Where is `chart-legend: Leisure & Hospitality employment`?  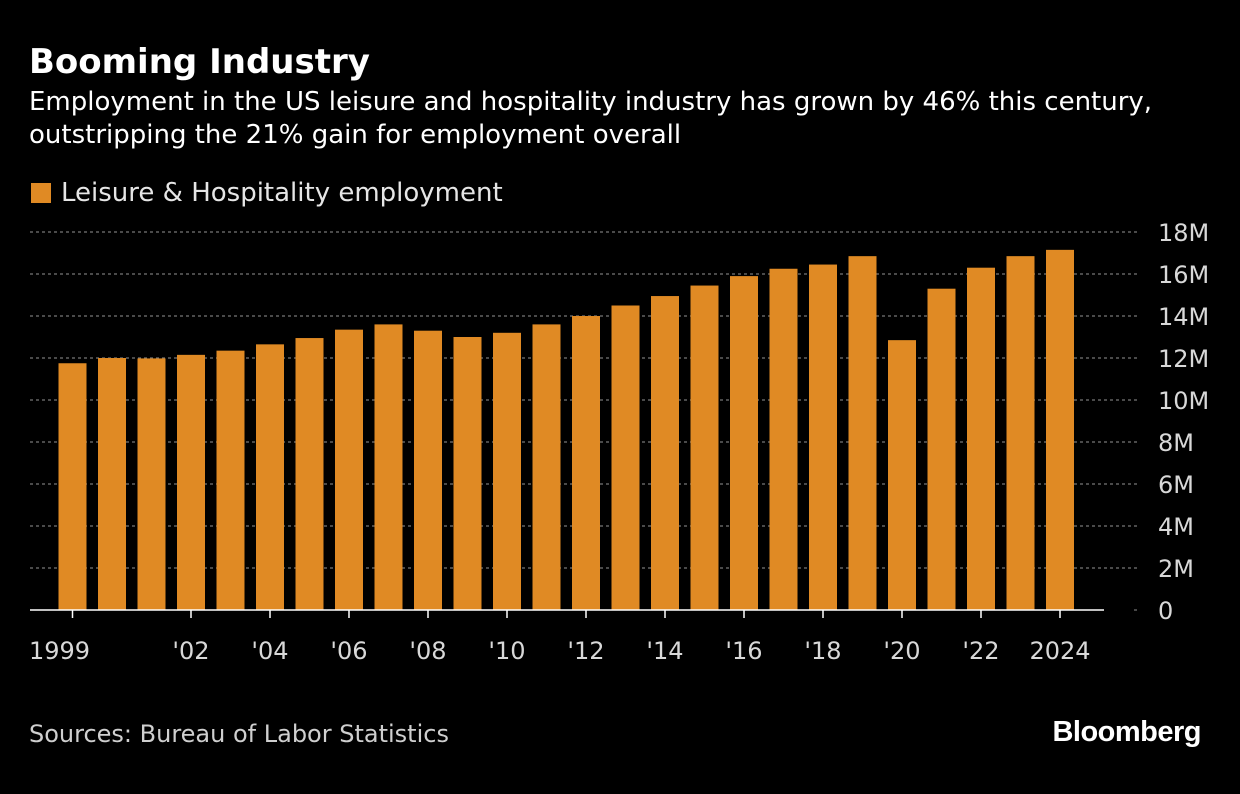
chart-legend: Leisure & Hospitality employment is located at coordinates (267, 193).